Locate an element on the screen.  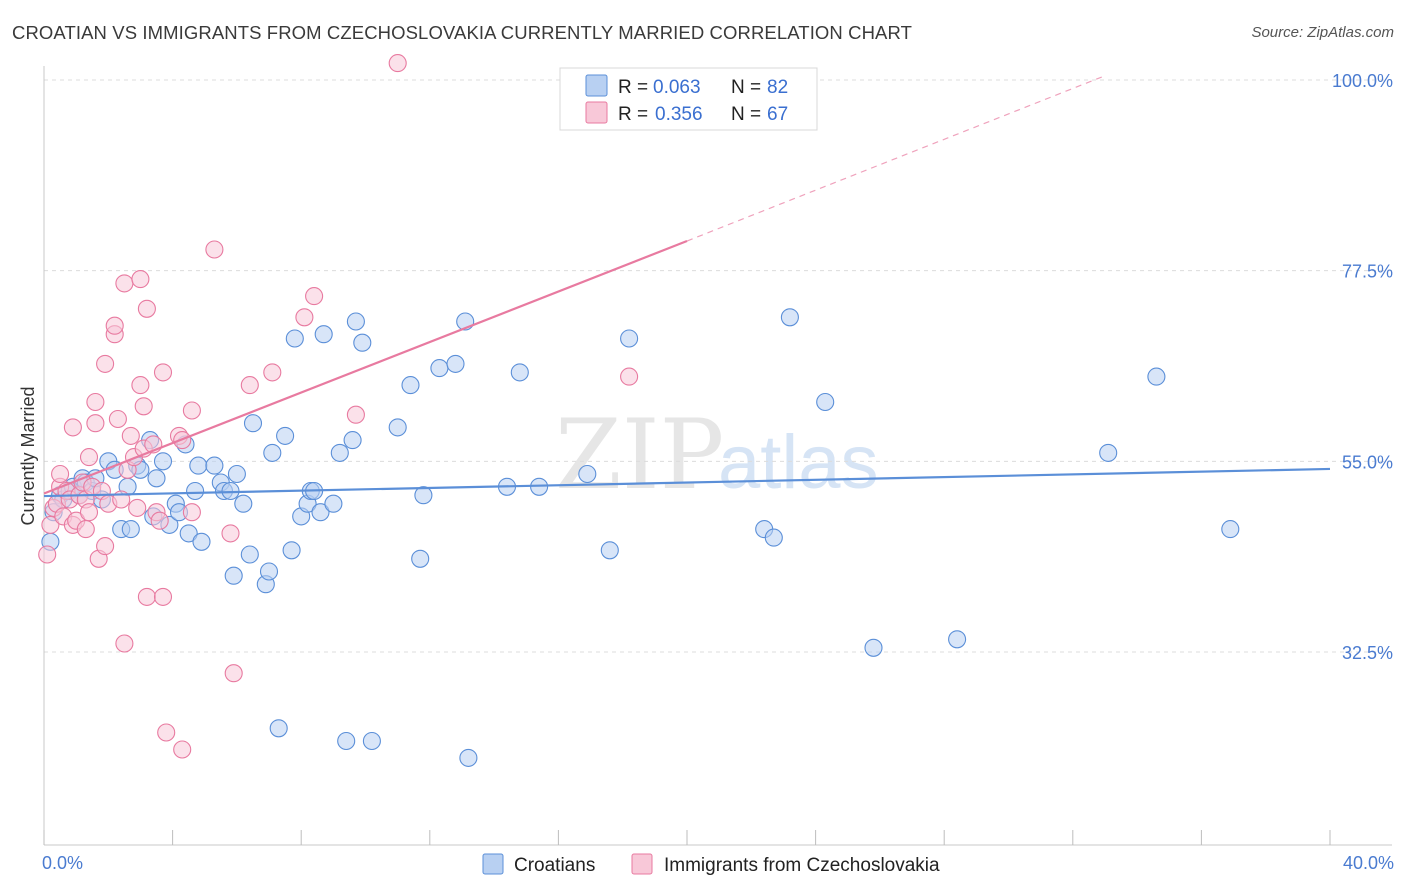
y-tick-label-2: 77.5% is located at coordinates (1367, 272).